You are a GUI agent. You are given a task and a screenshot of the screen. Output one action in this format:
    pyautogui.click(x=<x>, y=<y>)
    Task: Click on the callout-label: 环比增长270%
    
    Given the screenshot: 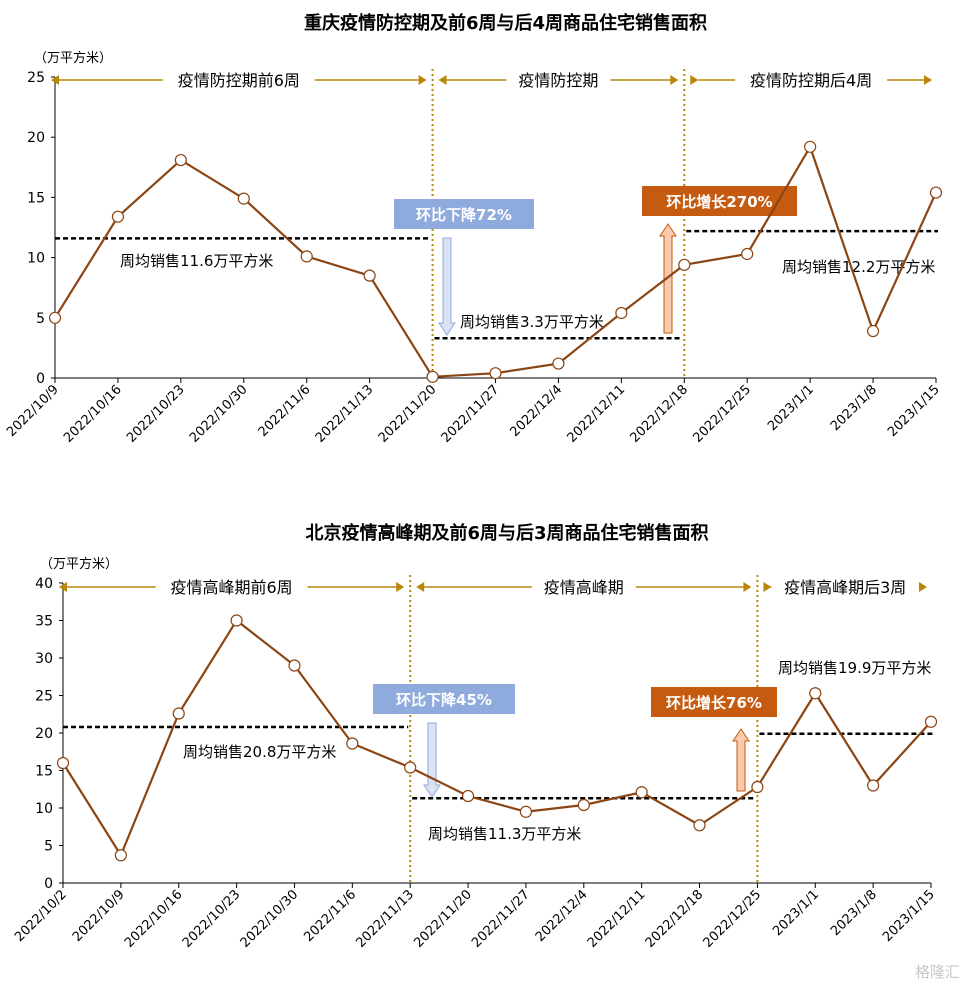 What is the action you would take?
    pyautogui.click(x=719, y=202)
    